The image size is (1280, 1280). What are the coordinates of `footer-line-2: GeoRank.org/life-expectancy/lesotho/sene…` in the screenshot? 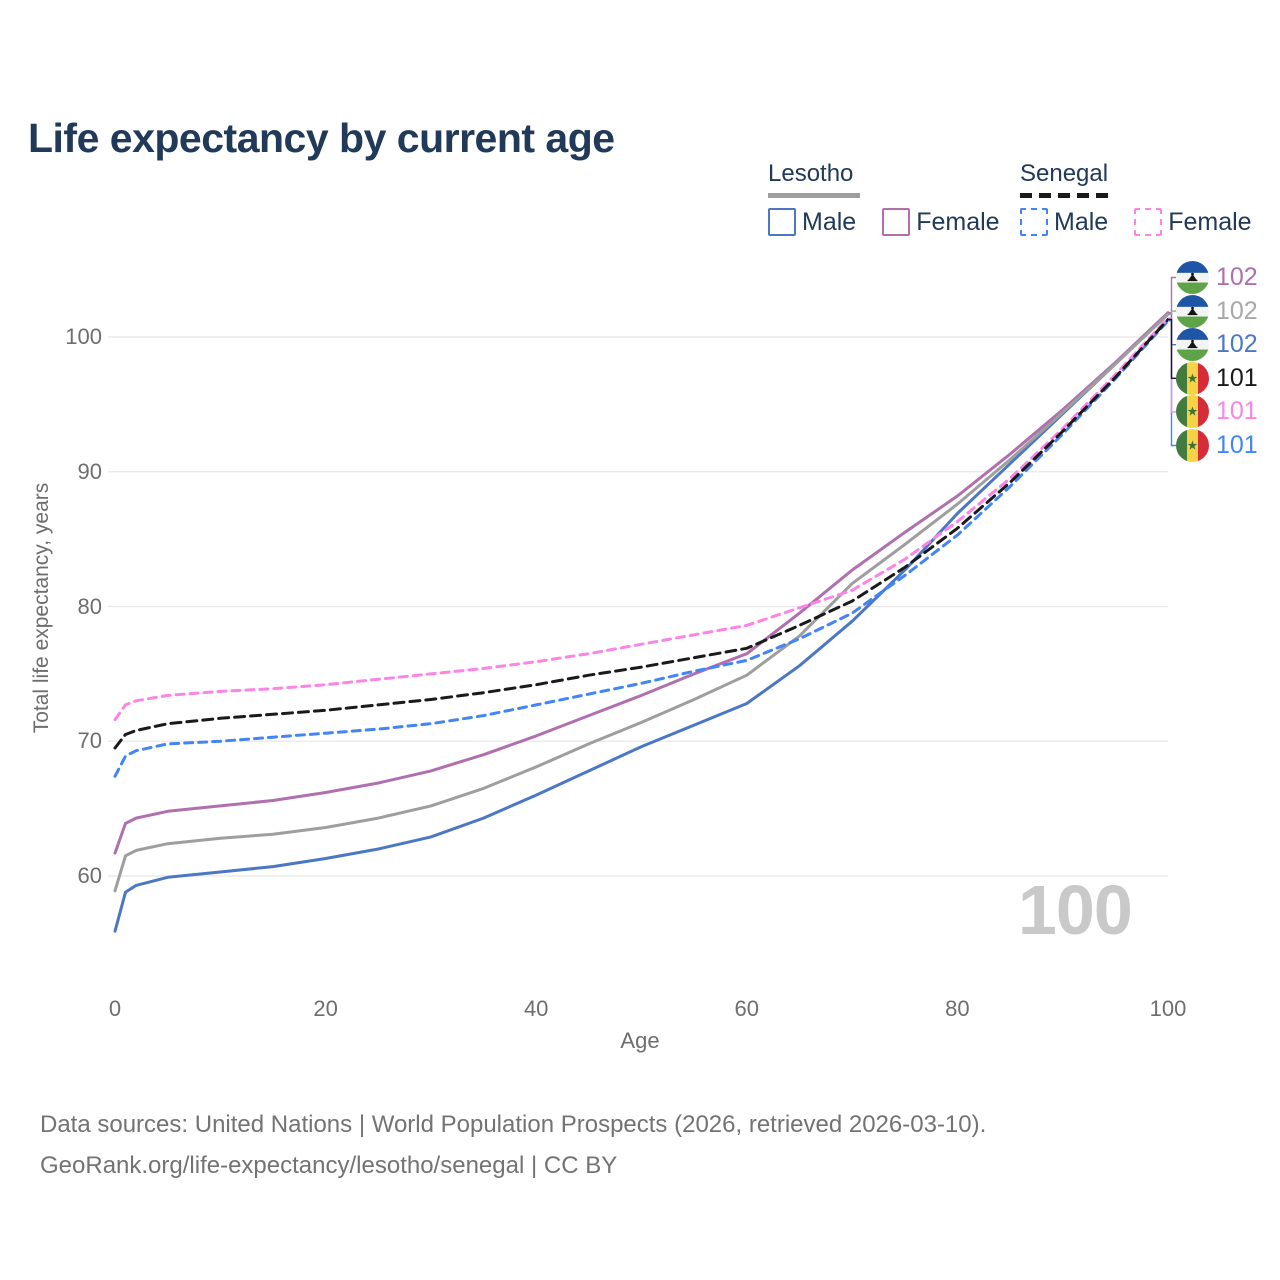 It's located at (329, 1165).